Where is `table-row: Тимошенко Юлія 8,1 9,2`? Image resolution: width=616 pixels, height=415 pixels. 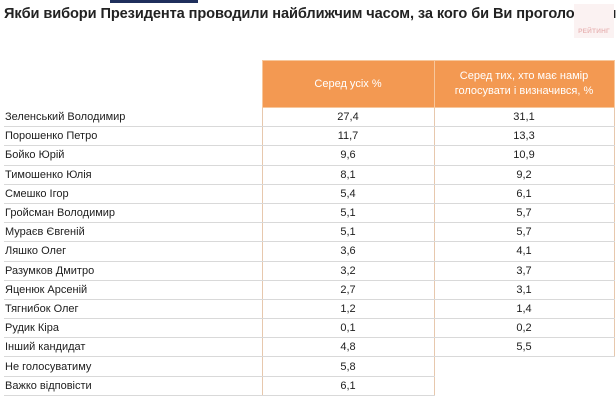 table-row: Тимошенко Юлія 8,1 9,2 is located at coordinates (309, 175).